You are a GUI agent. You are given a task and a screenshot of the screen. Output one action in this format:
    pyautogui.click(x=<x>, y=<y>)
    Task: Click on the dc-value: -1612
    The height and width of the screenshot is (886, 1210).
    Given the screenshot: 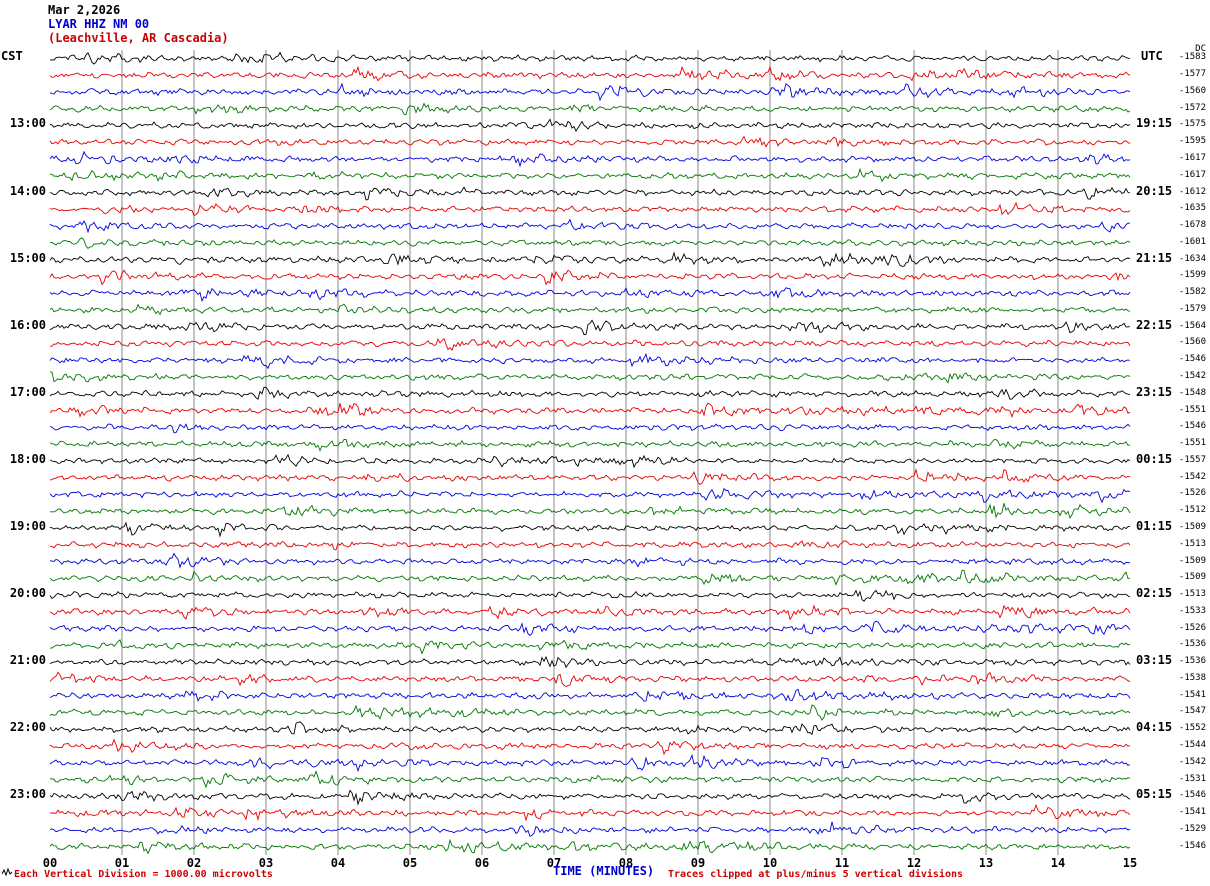 What is the action you would take?
    pyautogui.click(x=1192, y=191)
    